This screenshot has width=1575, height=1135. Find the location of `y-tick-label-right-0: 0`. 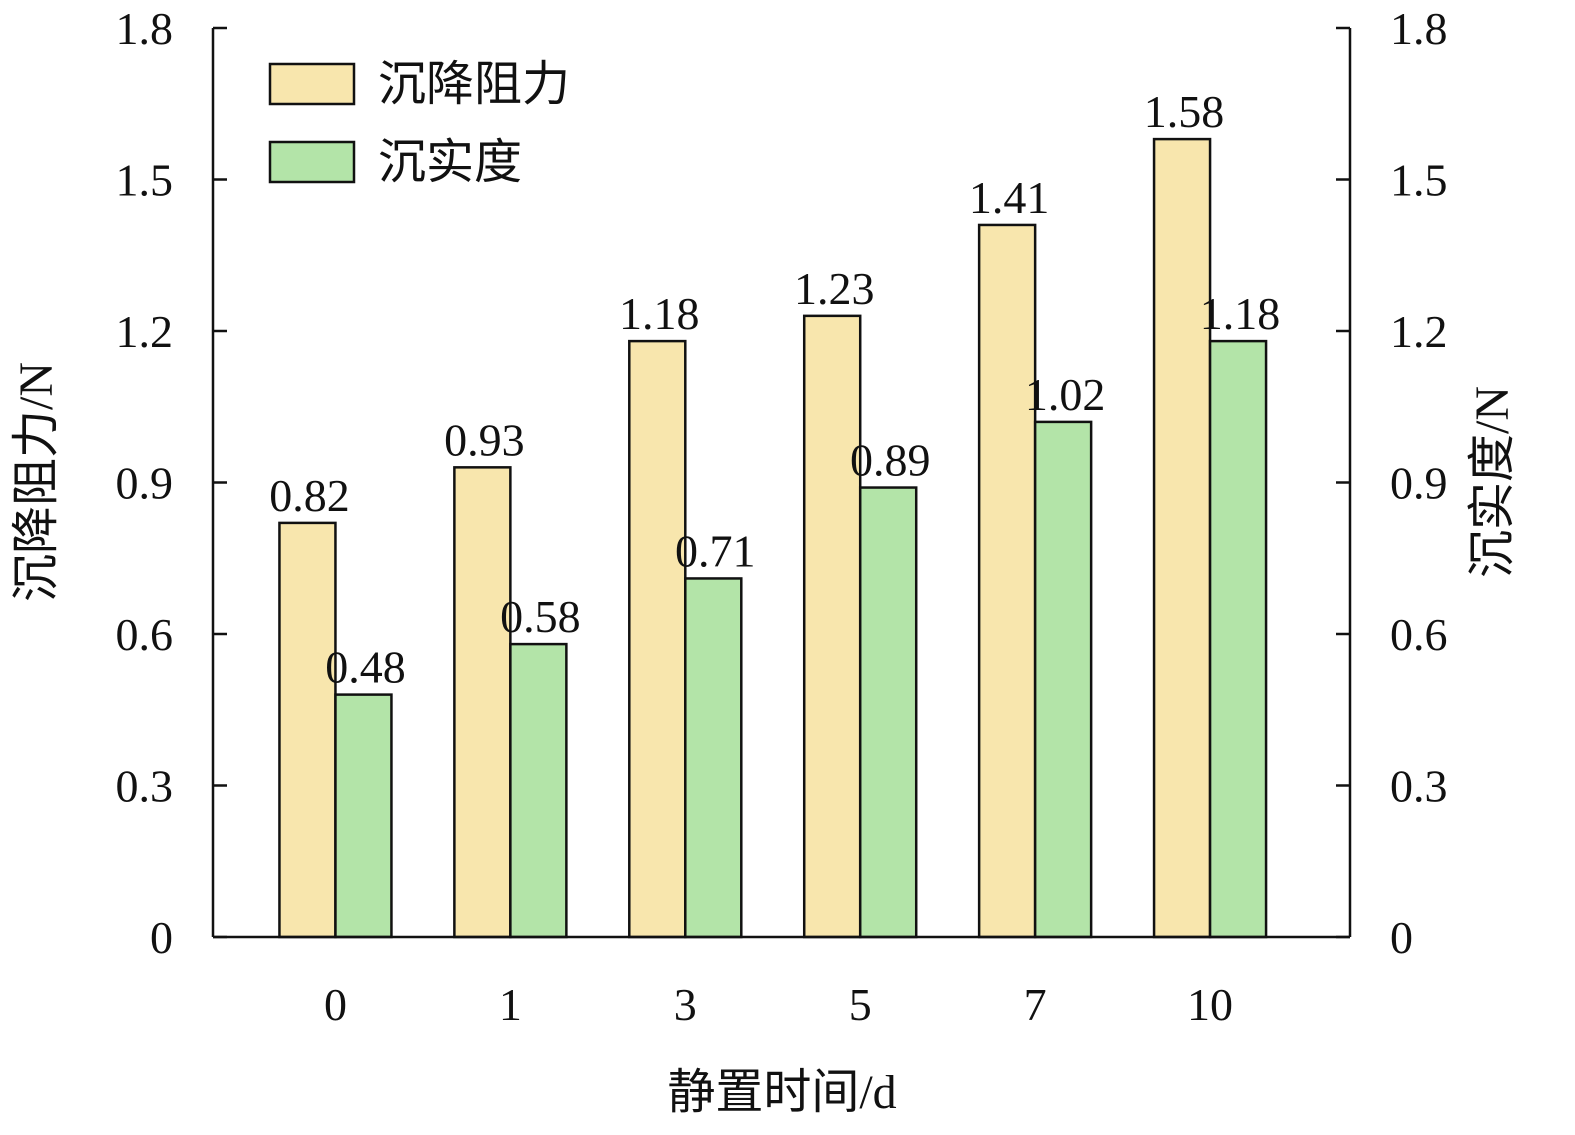

y-tick-label-right-0: 0 is located at coordinates (1401, 937).